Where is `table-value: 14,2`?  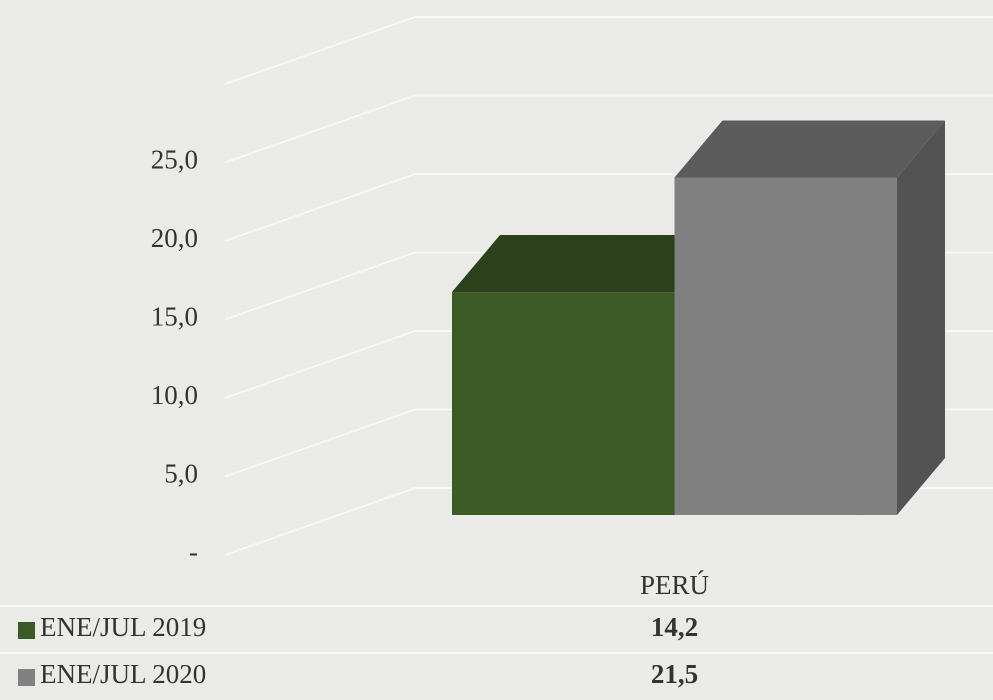
table-value: 14,2 is located at coordinates (674, 627).